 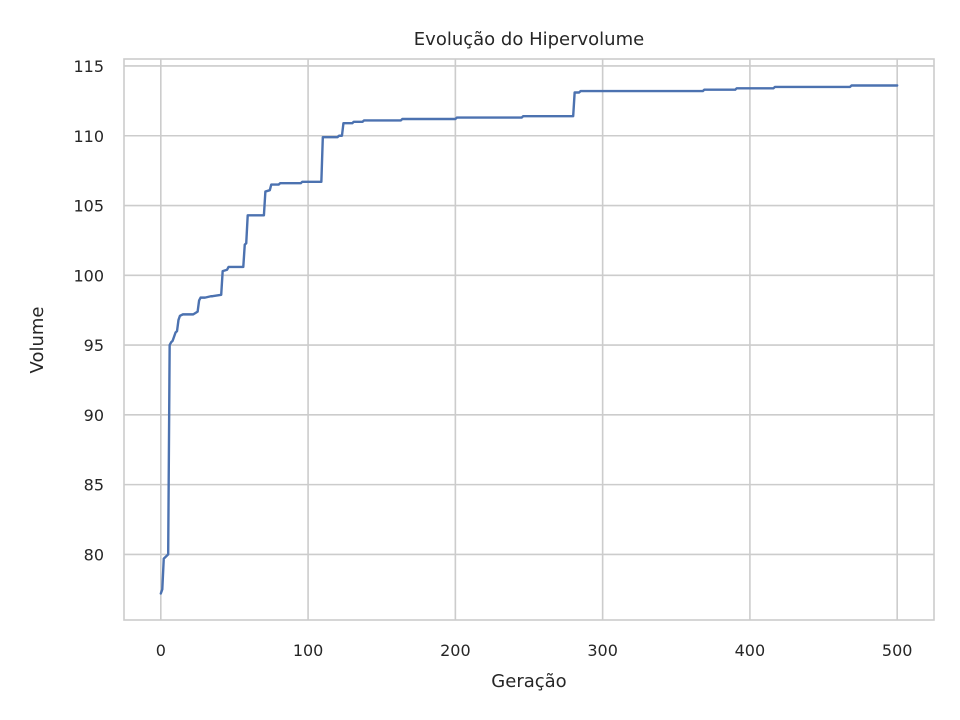 What do you see at coordinates (88, 310) in the screenshot?
I see `y-tick-labels: 80 85 90 95 100 105 110 115` at bounding box center [88, 310].